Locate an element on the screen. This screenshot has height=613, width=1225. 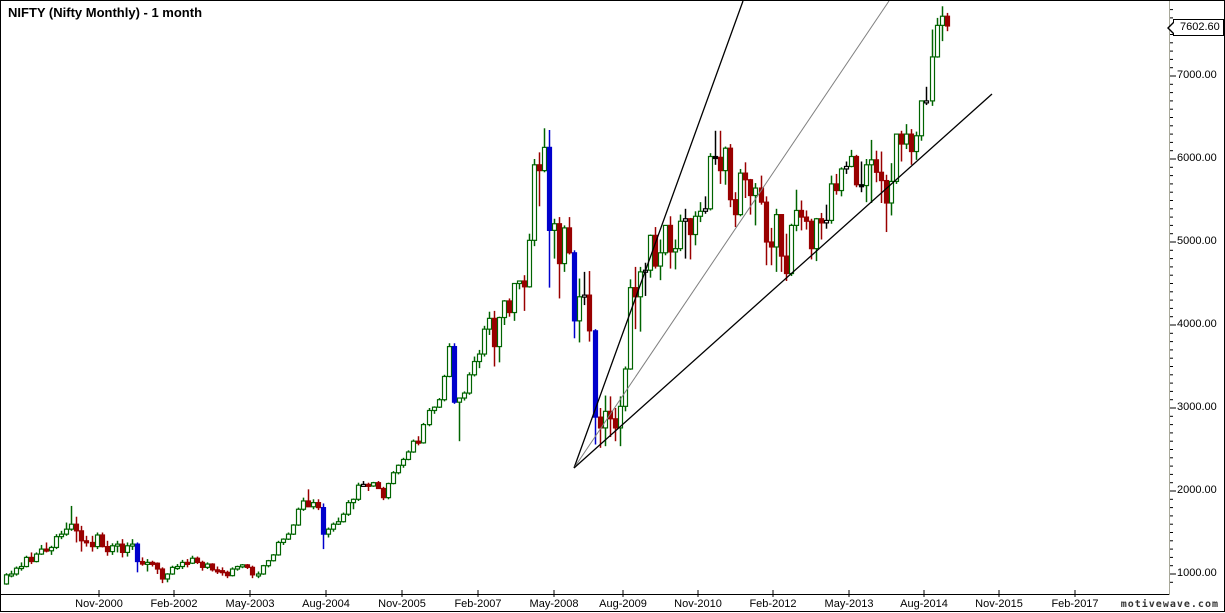
y-axis-label: 3000.00 is located at coordinates (1197, 407).